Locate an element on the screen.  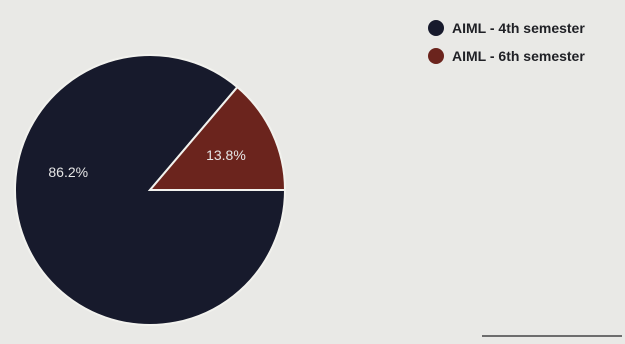
pie-slice-aiml-6th is located at coordinates (217, 138).